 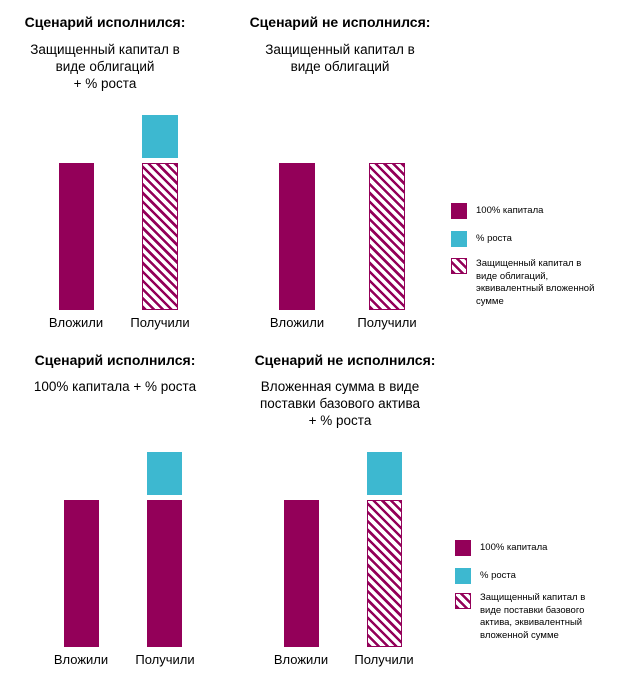 I want to click on panel-3-title: Сценарий исполнился:, so click(x=115, y=360).